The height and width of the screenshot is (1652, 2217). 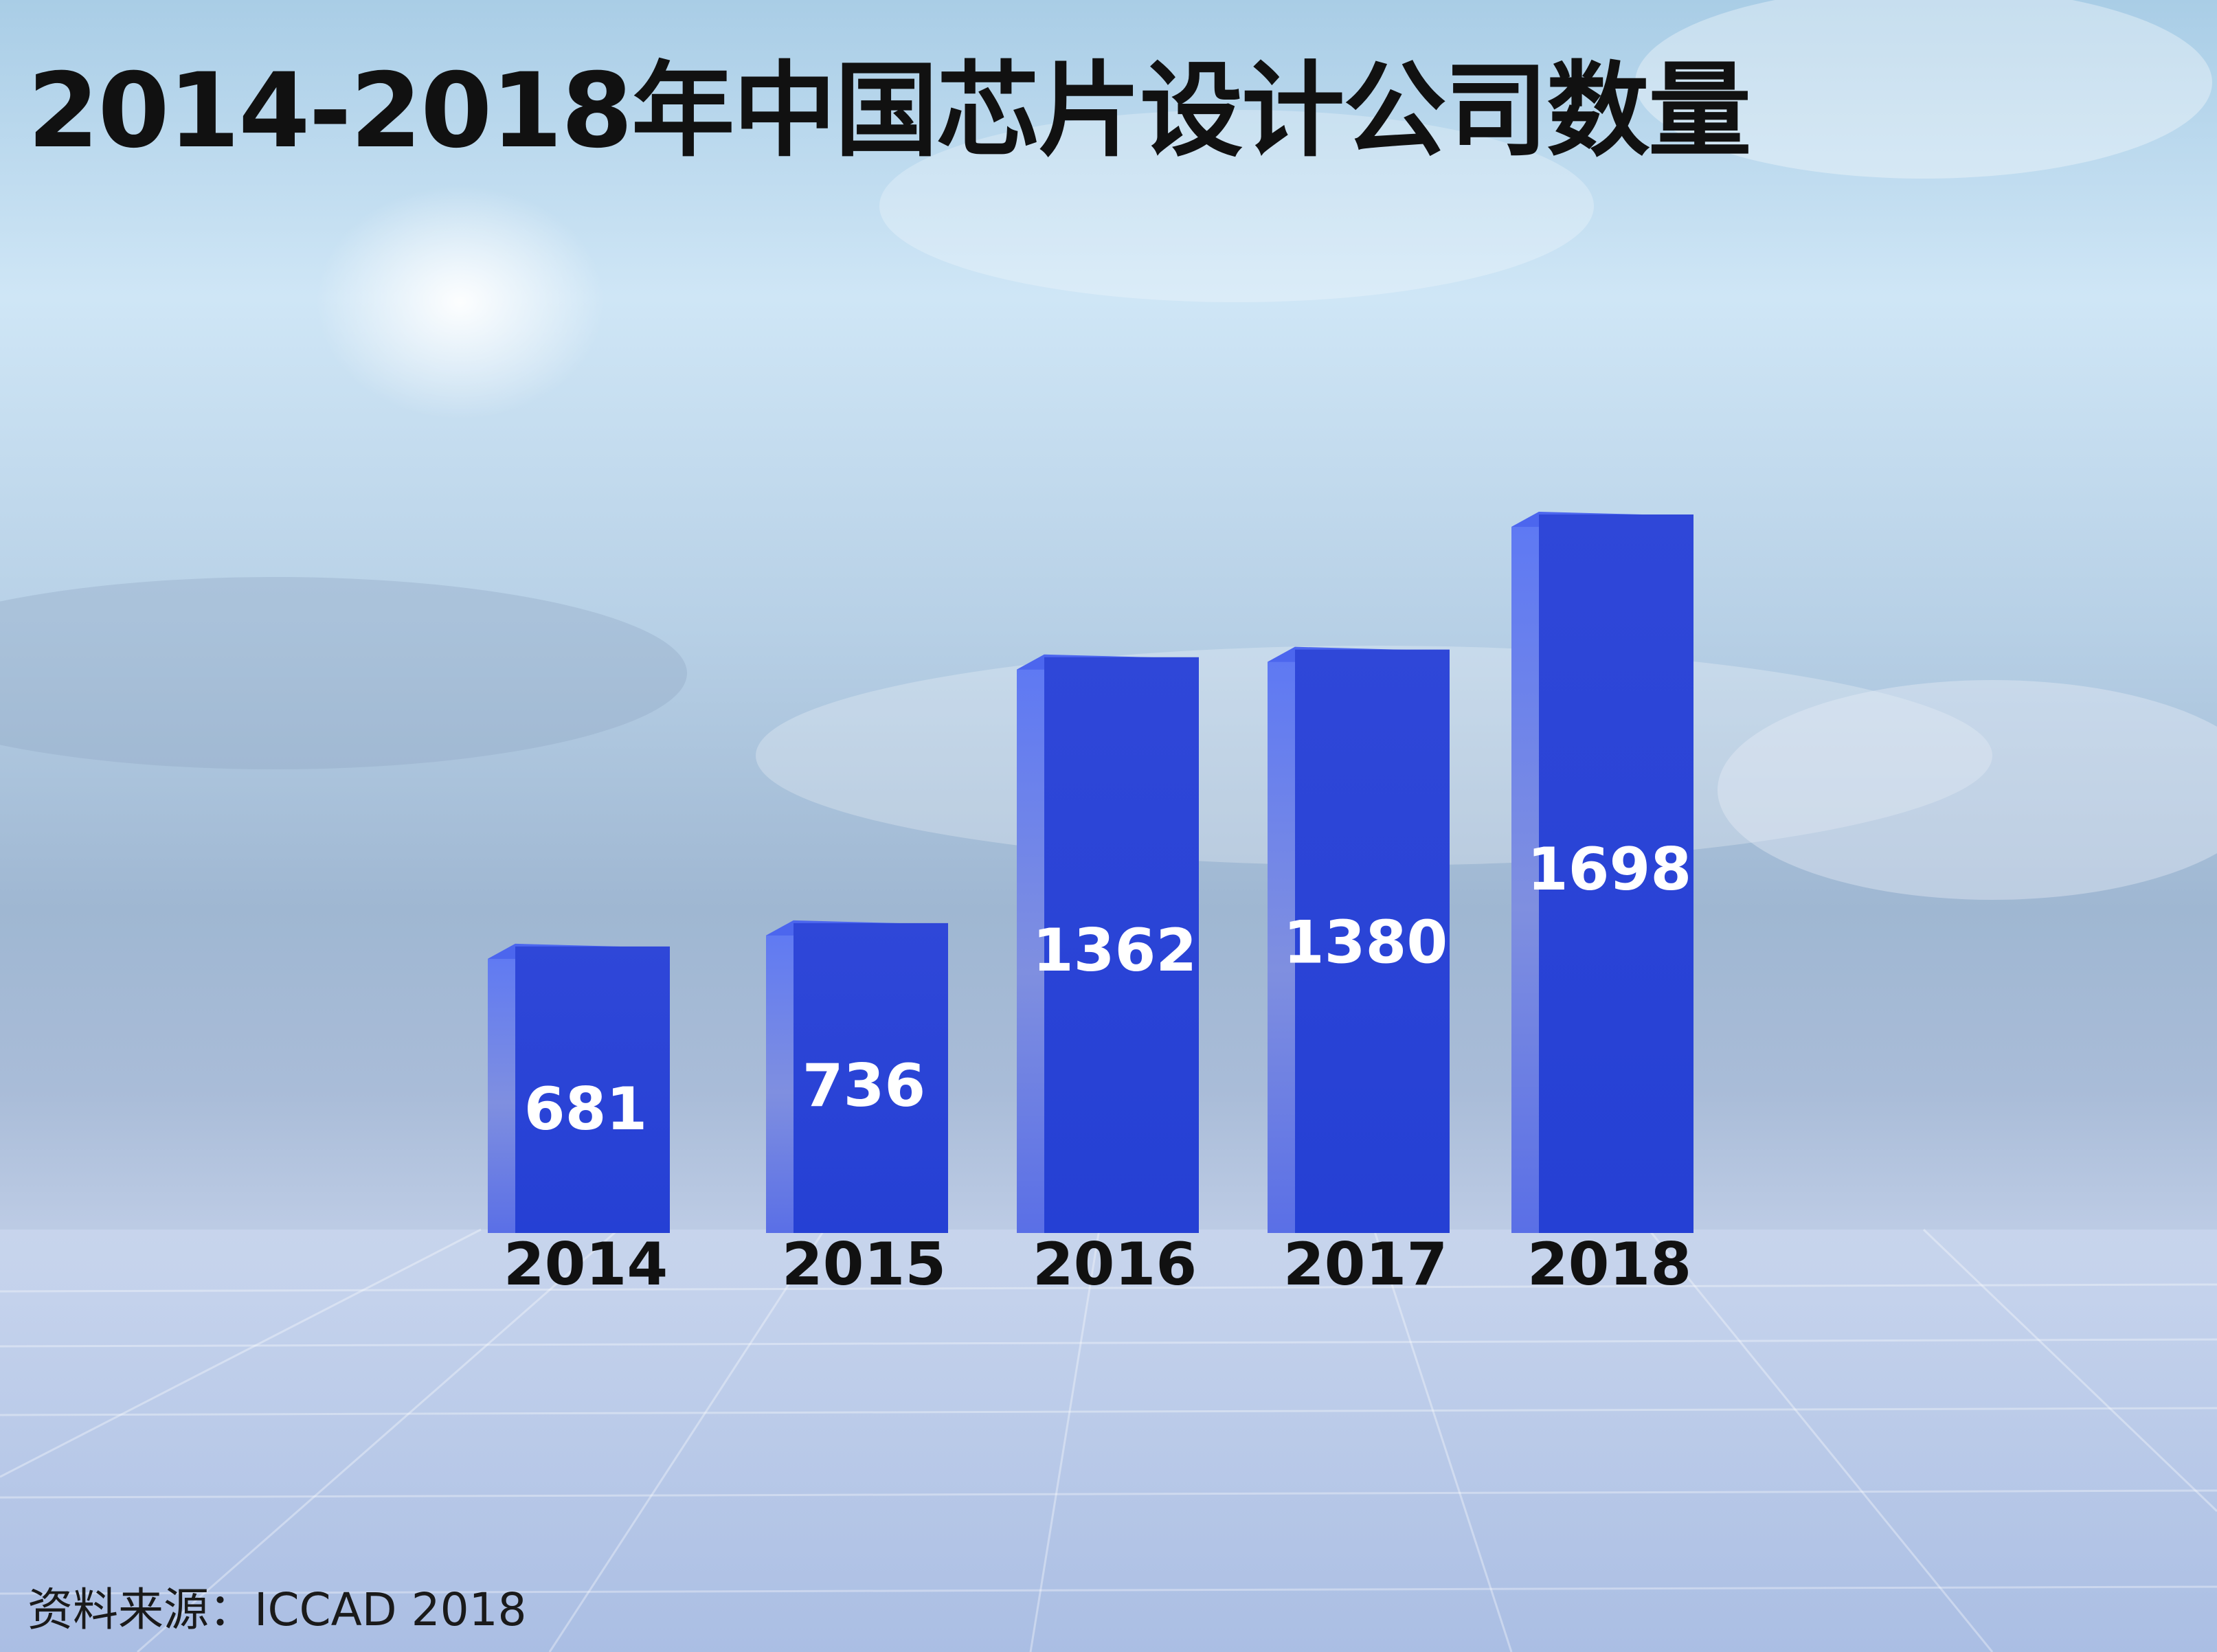 I want to click on x-tick-label-2014: 2014, so click(x=586, y=1264).